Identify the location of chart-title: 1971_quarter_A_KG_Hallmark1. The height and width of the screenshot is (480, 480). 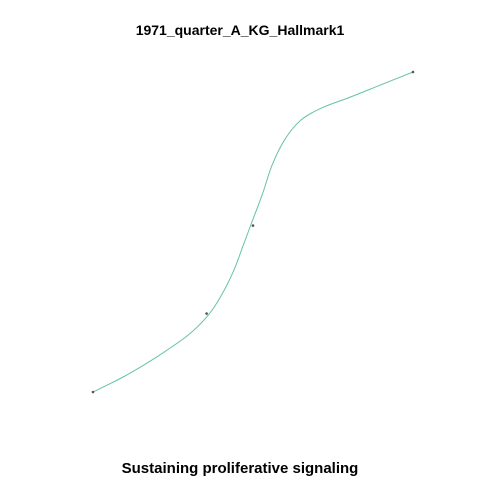
(240, 30).